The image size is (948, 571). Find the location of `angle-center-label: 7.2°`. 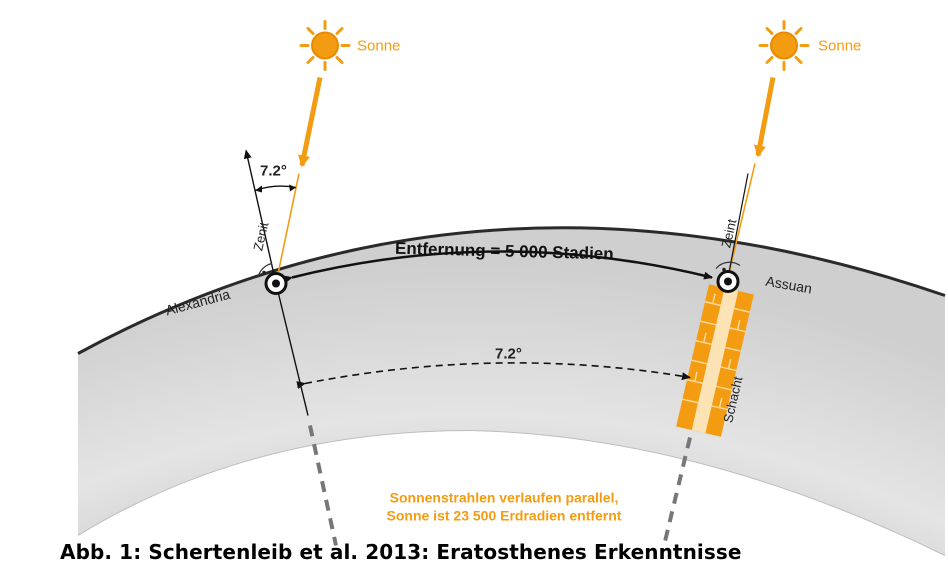

angle-center-label: 7.2° is located at coordinates (508, 354).